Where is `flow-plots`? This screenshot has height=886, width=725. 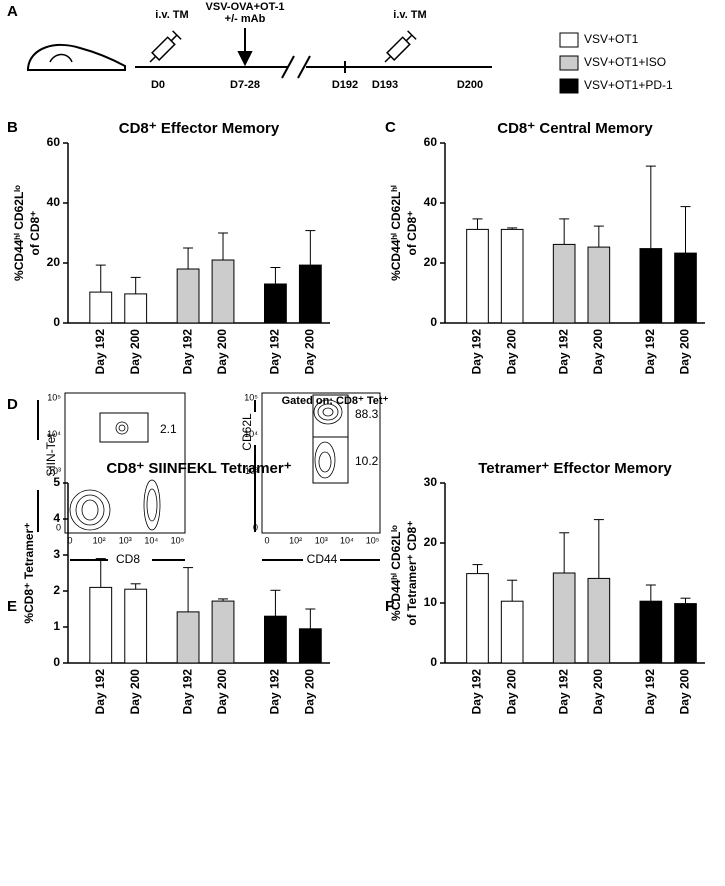 flow-plots is located at coordinates (209, 476).